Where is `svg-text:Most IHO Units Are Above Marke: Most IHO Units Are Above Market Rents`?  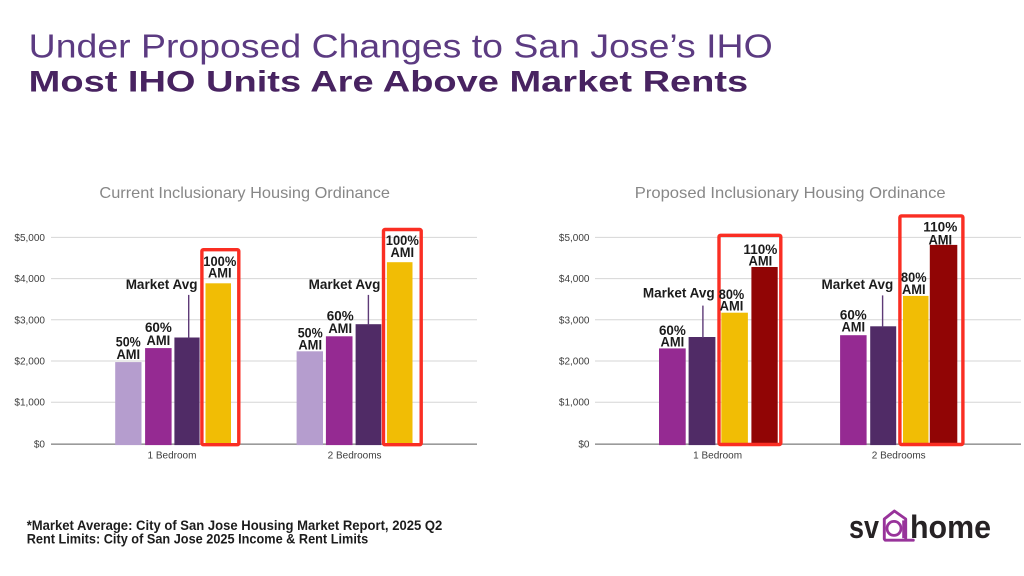
svg-text:Most IHO Units Are Above Marke: Most IHO Units Are Above Market Rents is located at coordinates (389, 81).